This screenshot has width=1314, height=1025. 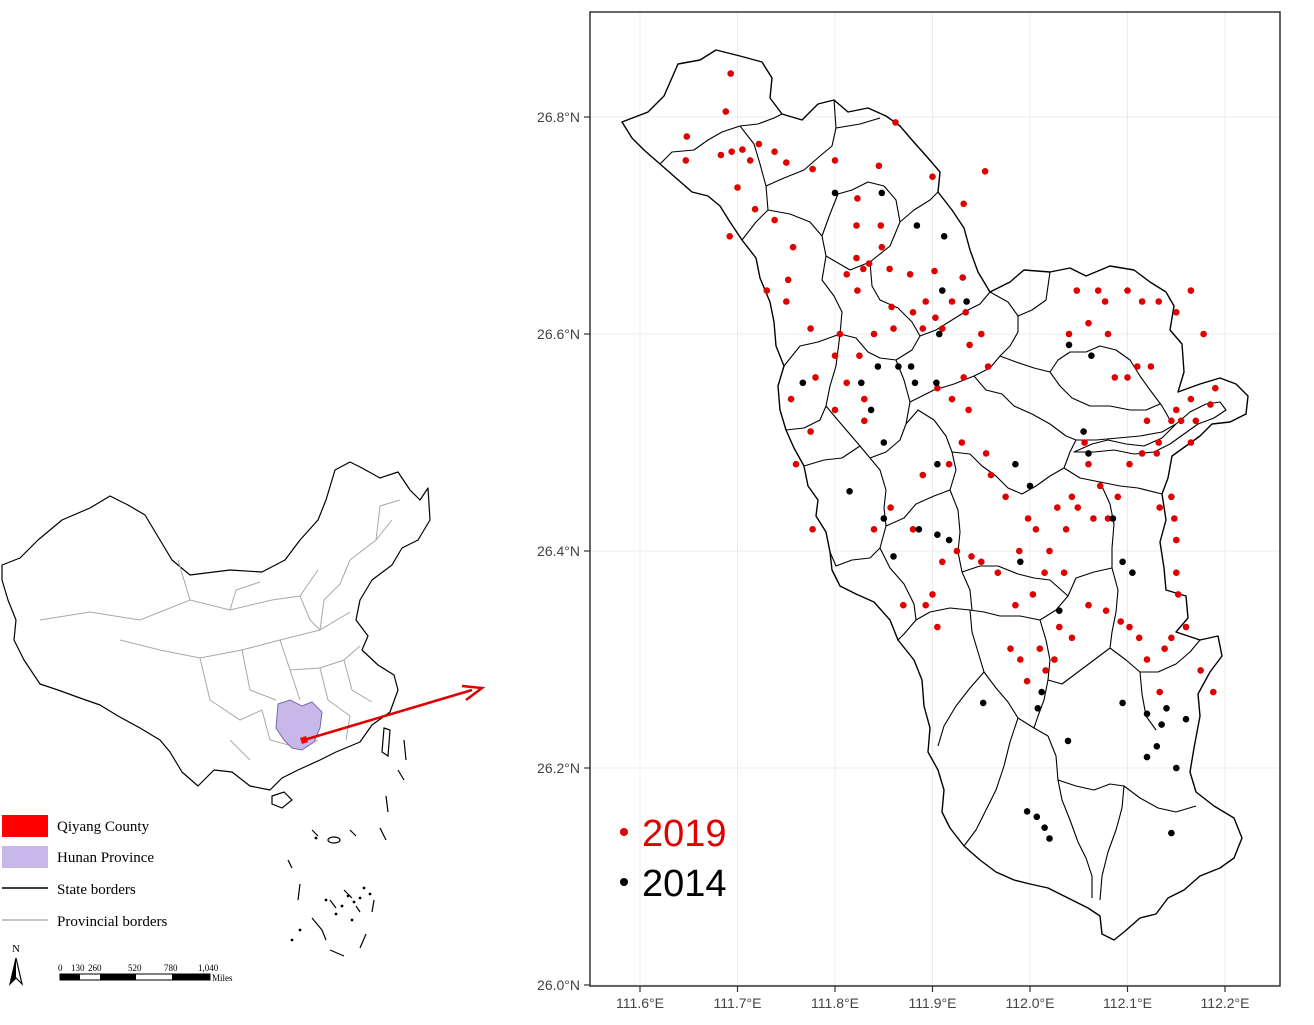 I want to click on x-tick-label: 111.9°E, so click(x=933, y=1003).